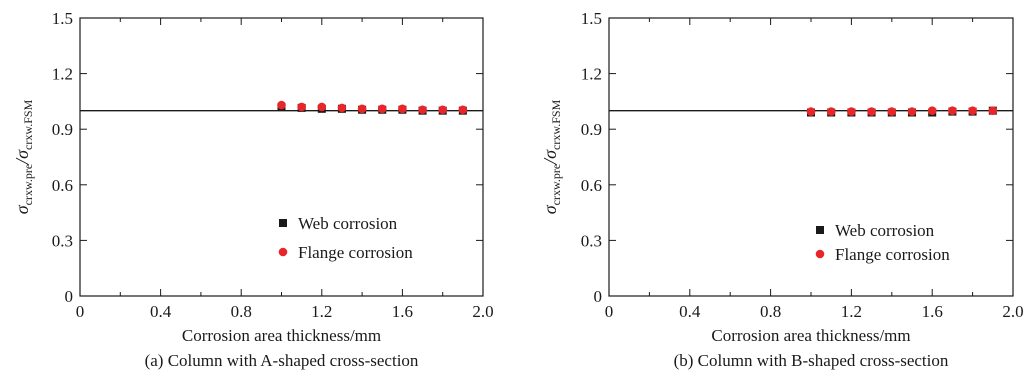  What do you see at coordinates (811, 360) in the screenshot?
I see `chart-caption: (b) Column with B-shaped cross-section` at bounding box center [811, 360].